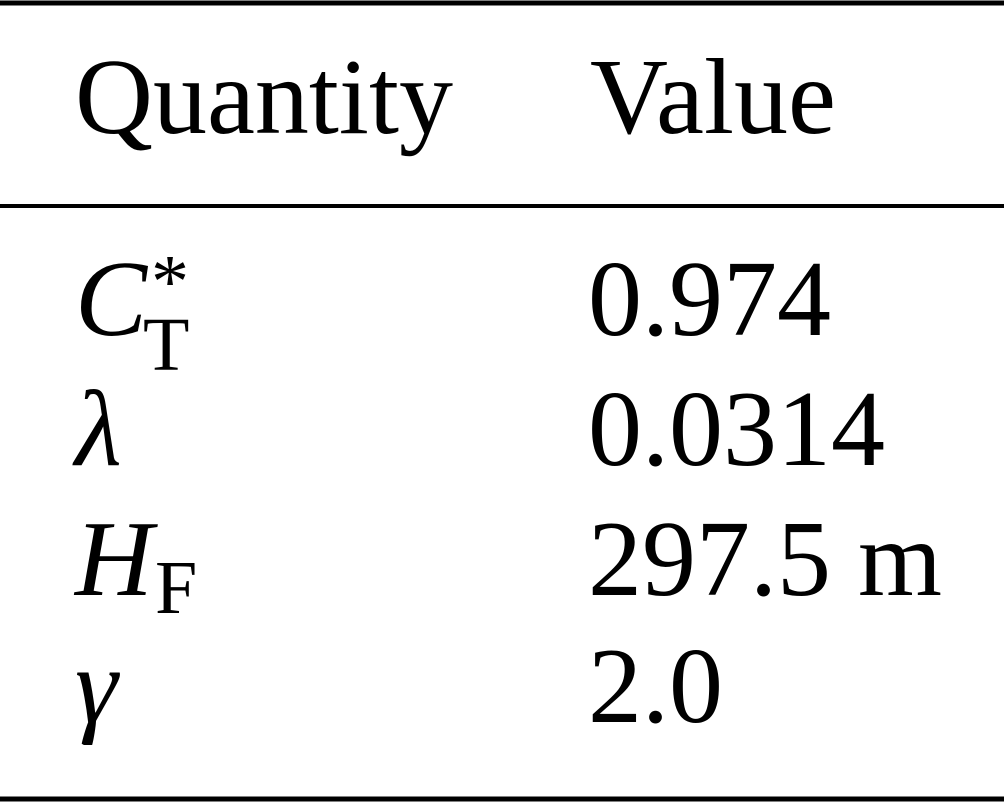 This screenshot has width=1004, height=804. I want to click on value-cell: 0.974, so click(709, 299).